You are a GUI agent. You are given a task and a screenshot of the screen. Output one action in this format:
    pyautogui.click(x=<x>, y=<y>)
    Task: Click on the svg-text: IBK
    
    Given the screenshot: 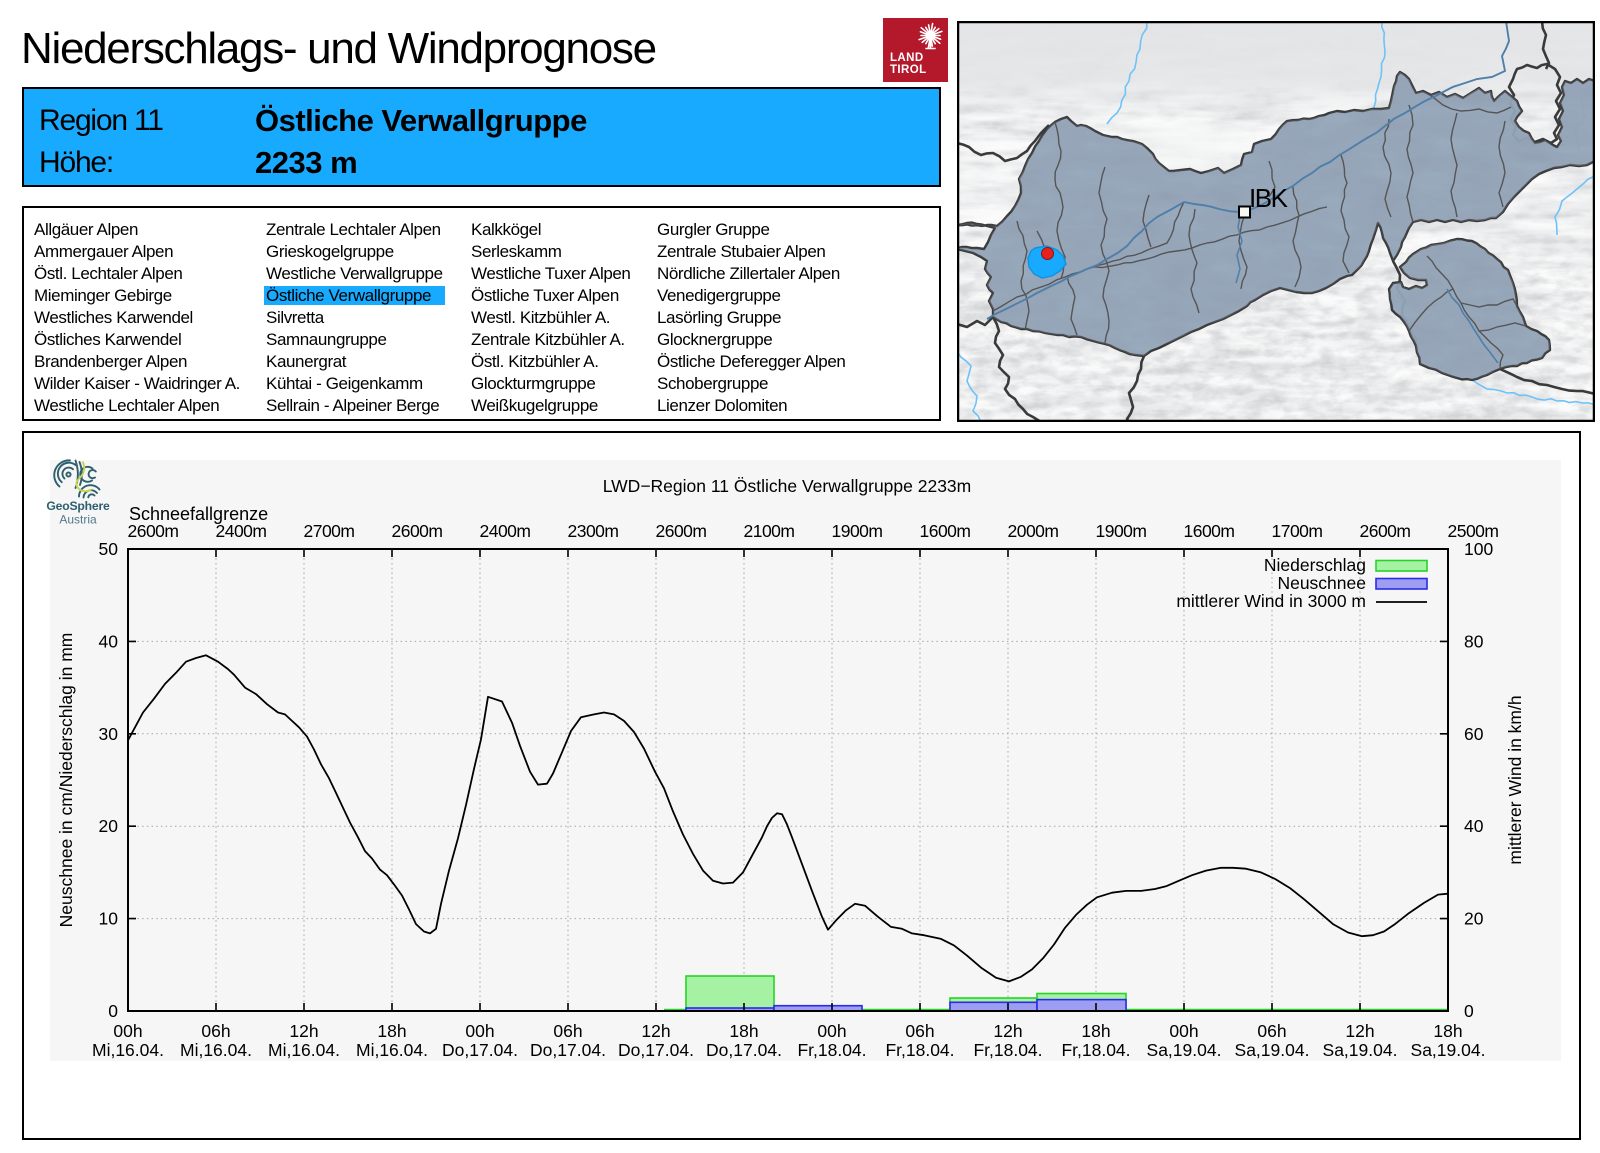 What is the action you would take?
    pyautogui.click(x=1269, y=198)
    